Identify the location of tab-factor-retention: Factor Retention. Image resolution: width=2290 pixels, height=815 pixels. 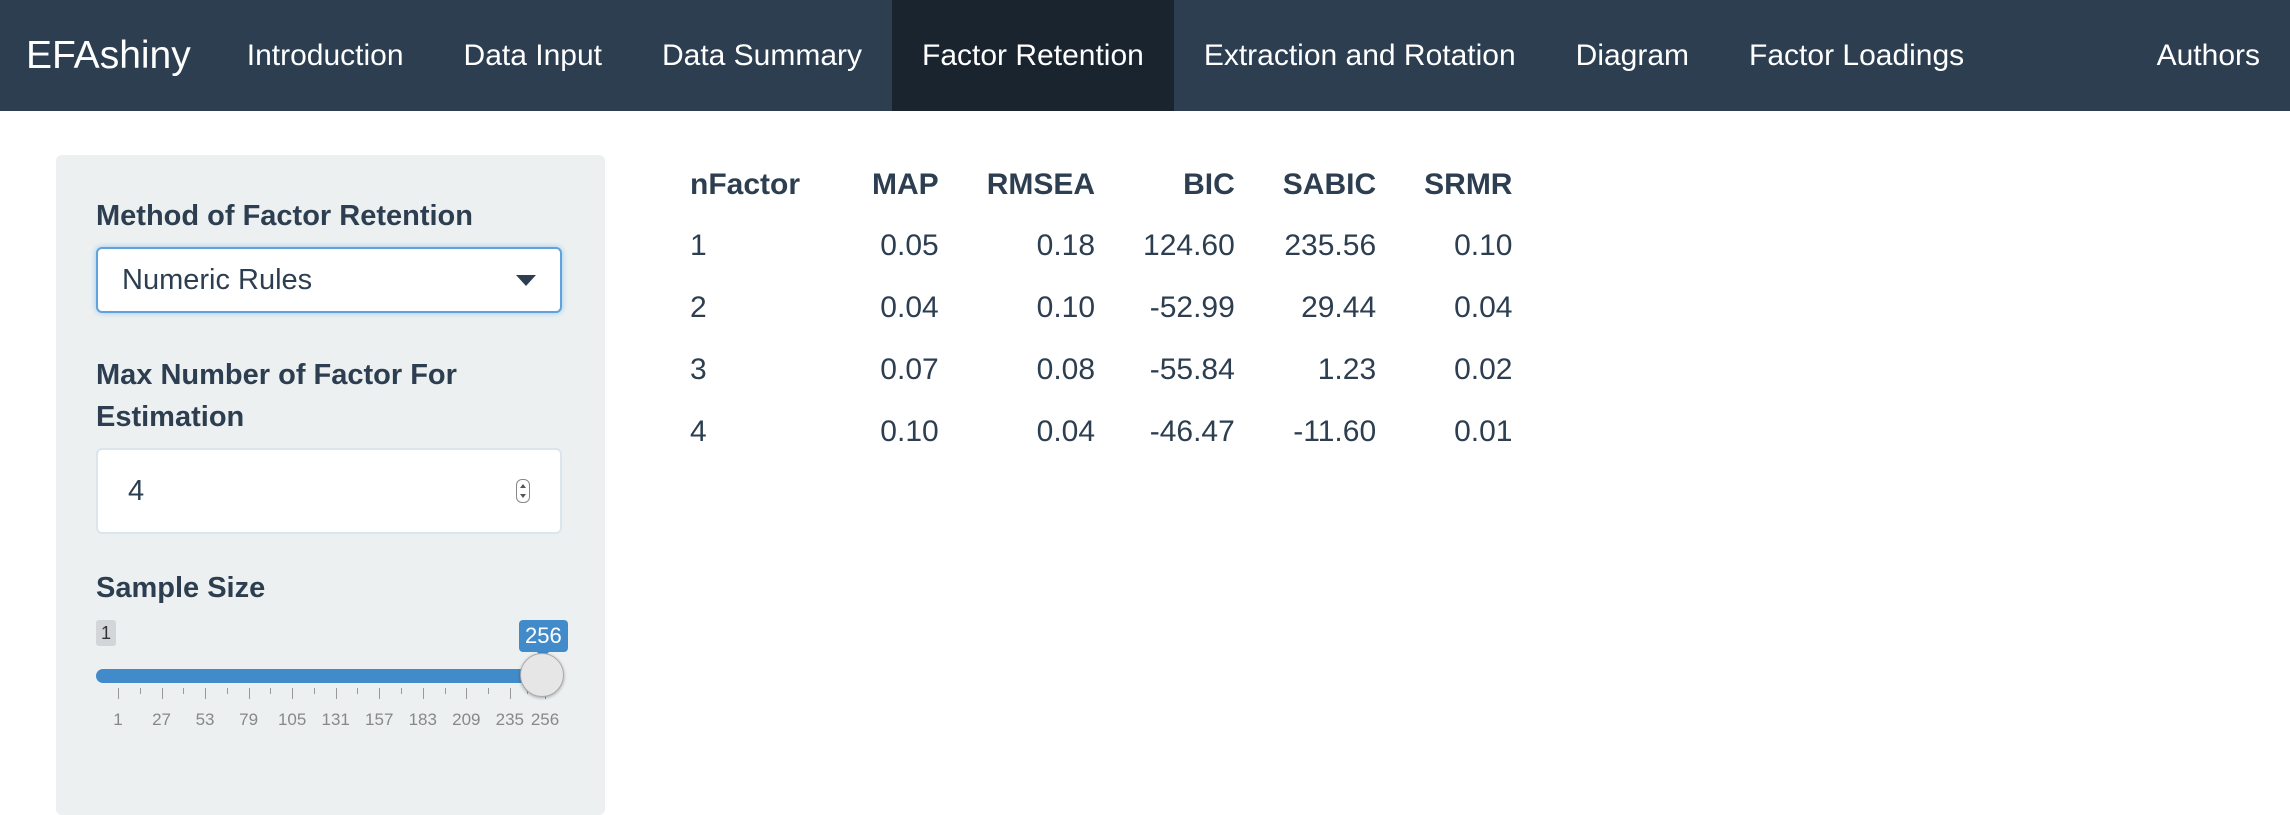
(1033, 55).